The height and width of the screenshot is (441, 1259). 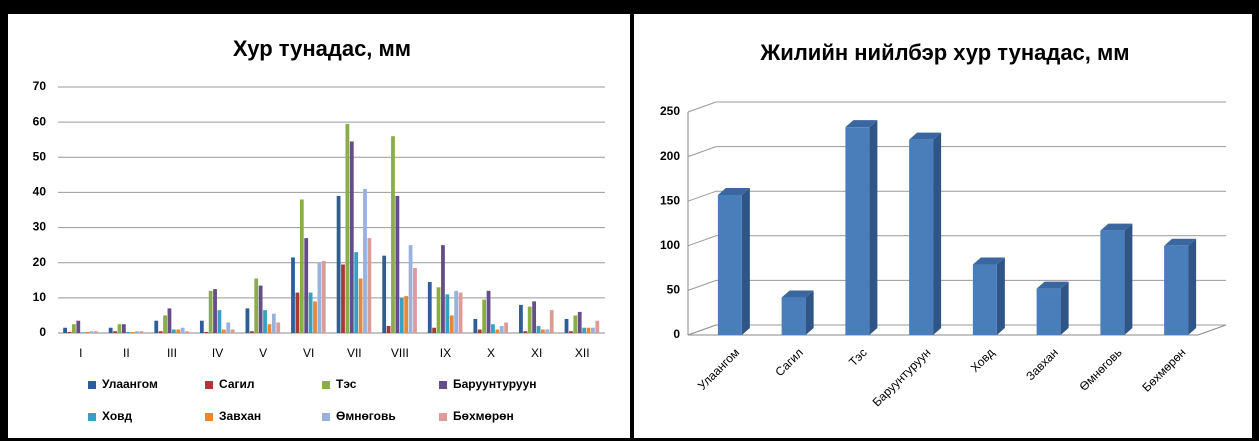 I want to click on y-tick-label: 70, so click(x=40, y=86).